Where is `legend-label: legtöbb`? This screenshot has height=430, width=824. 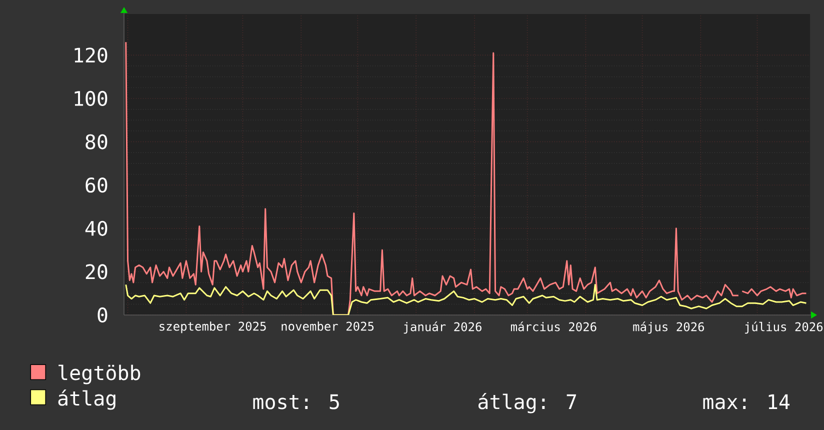
legend-label: legtöbb is located at coordinates (99, 374).